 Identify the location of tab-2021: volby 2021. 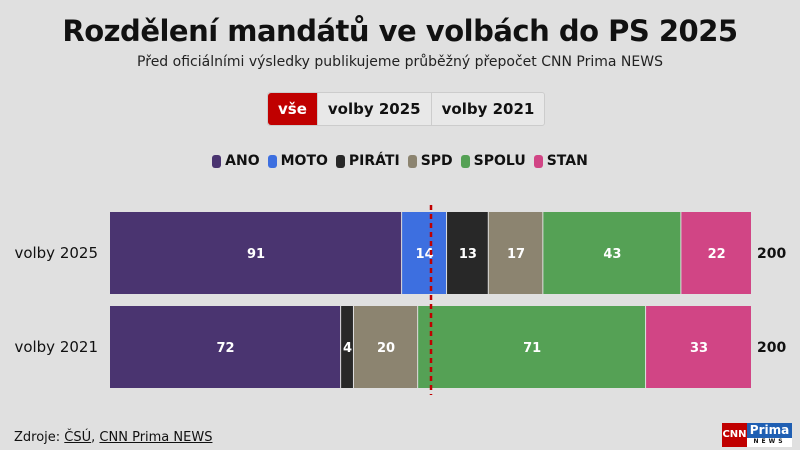
(487, 109).